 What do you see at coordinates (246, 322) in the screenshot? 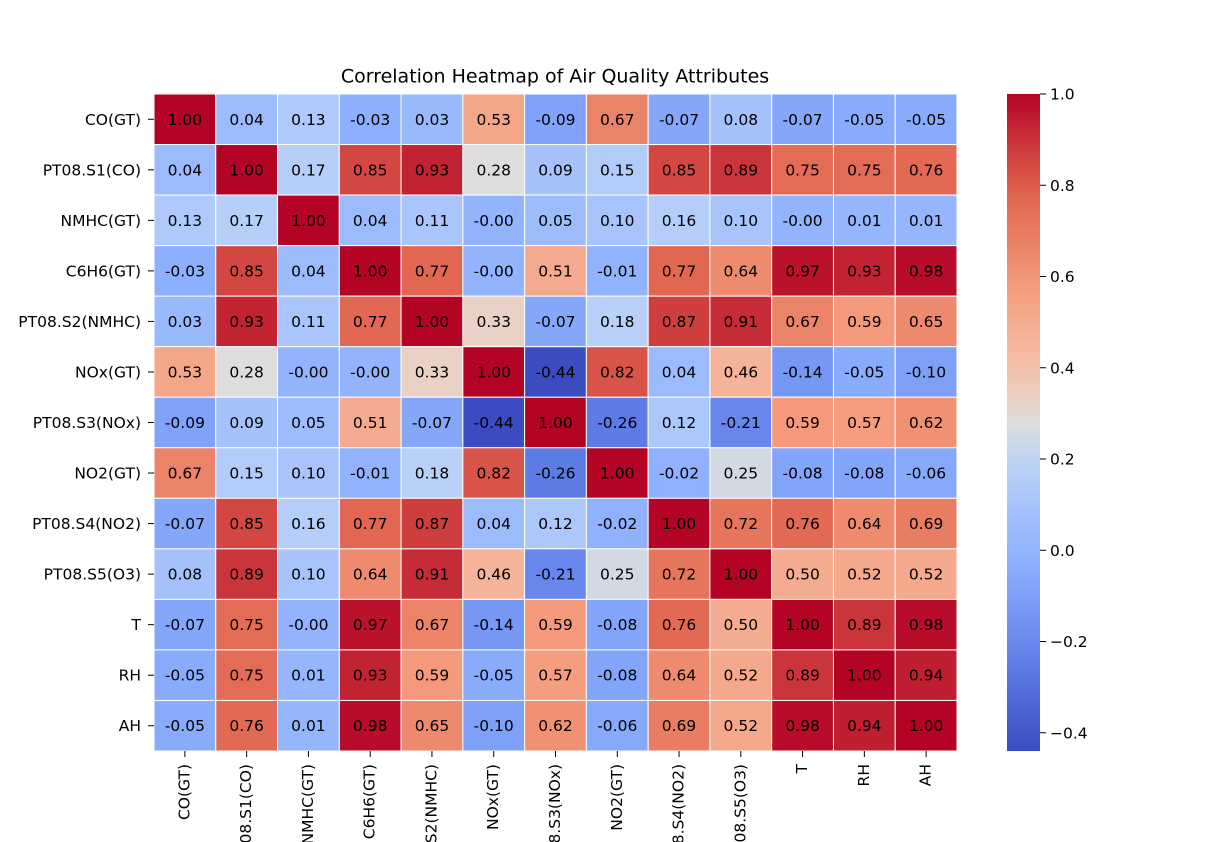
I see `cell-label: 0.93` at bounding box center [246, 322].